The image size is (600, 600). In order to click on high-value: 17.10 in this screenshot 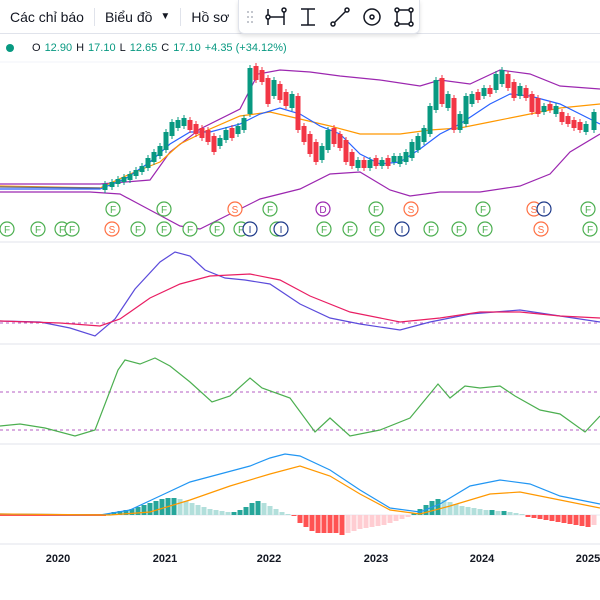, I will do `click(102, 48)`.